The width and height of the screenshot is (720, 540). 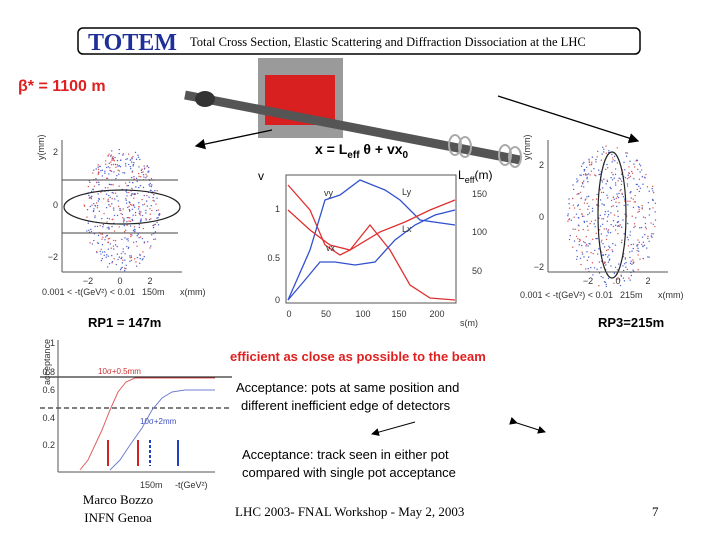 What do you see at coordinates (398, 314) in the screenshot?
I see `tick-label: 150` at bounding box center [398, 314].